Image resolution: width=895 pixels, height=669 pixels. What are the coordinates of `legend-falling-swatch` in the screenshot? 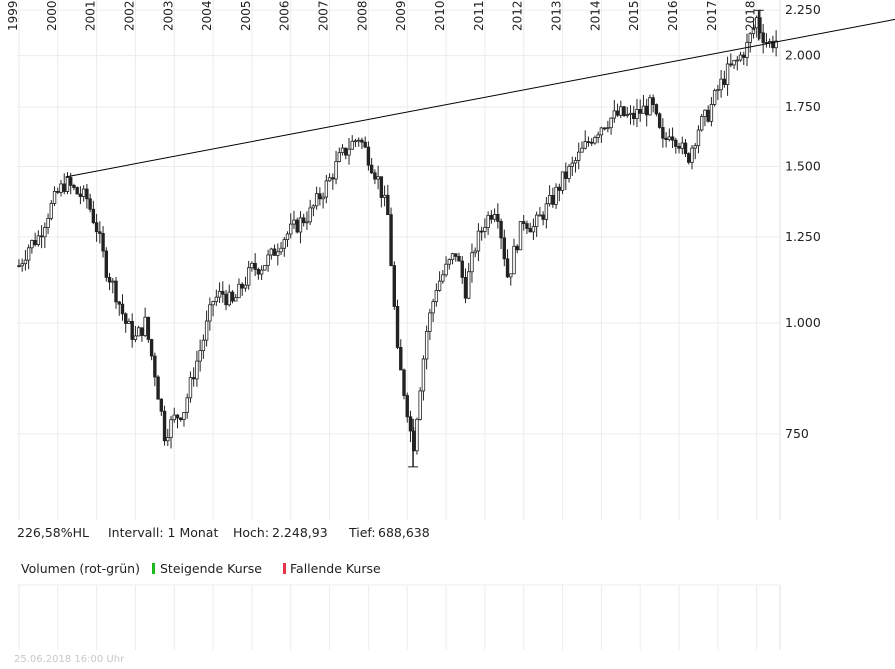 It's located at (284, 568).